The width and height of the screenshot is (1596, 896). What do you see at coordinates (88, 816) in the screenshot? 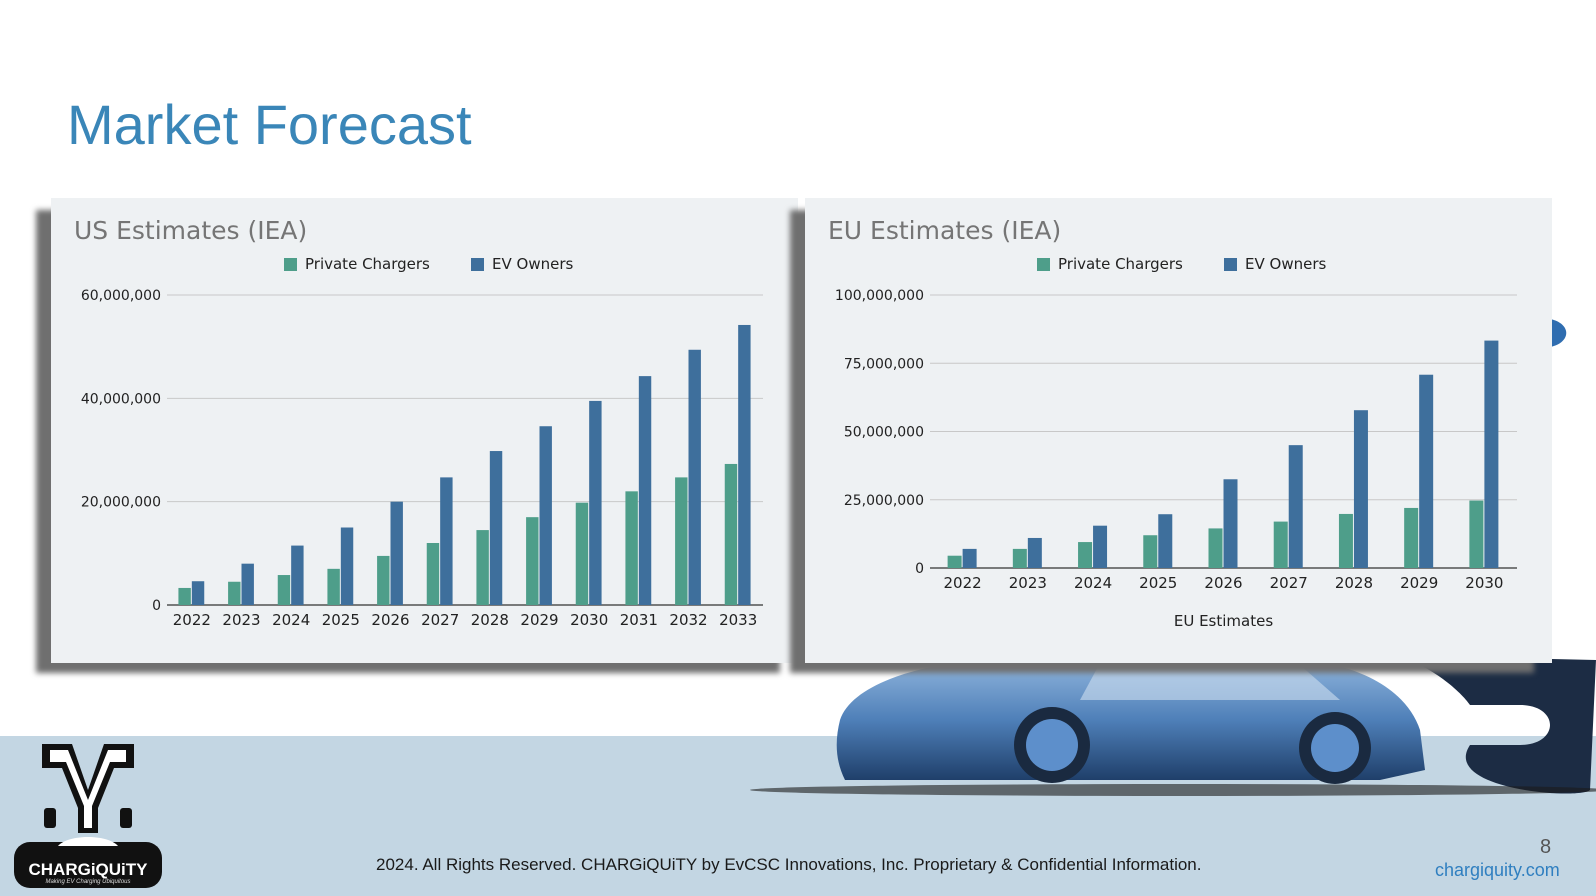
I see `chargiquity-logo` at bounding box center [88, 816].